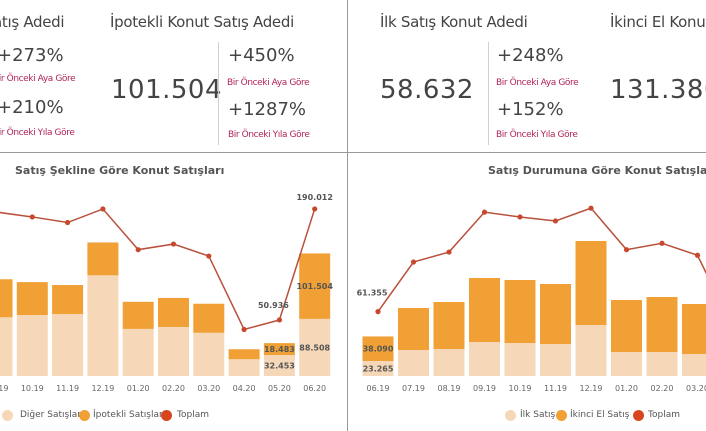 The height and width of the screenshot is (431, 706). Describe the element at coordinates (449, 325) in the screenshot. I see `bar-i̇kinci-el-satış-08.19` at that location.